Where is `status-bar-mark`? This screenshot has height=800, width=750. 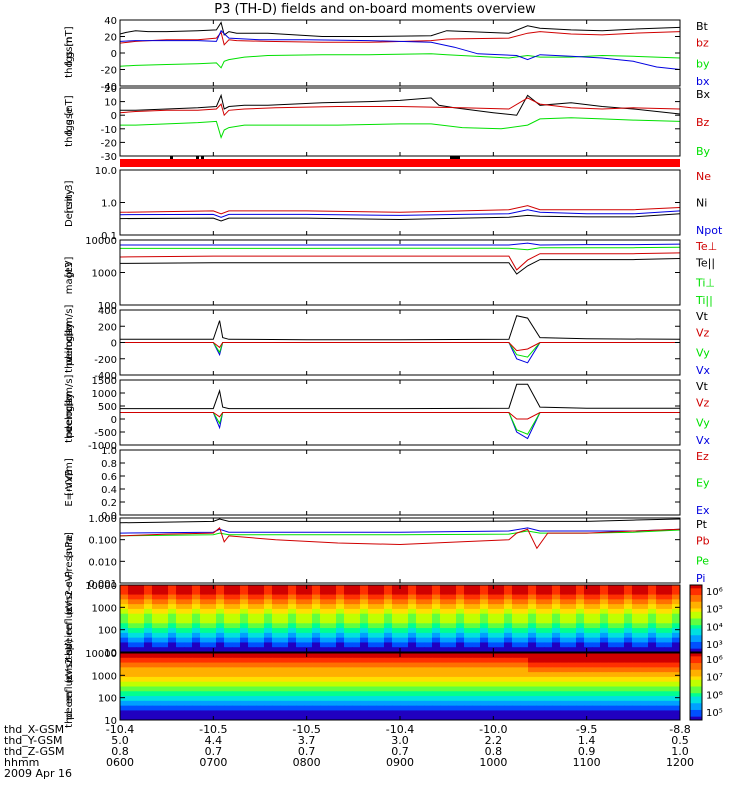 status-bar-mark is located at coordinates (455, 157).